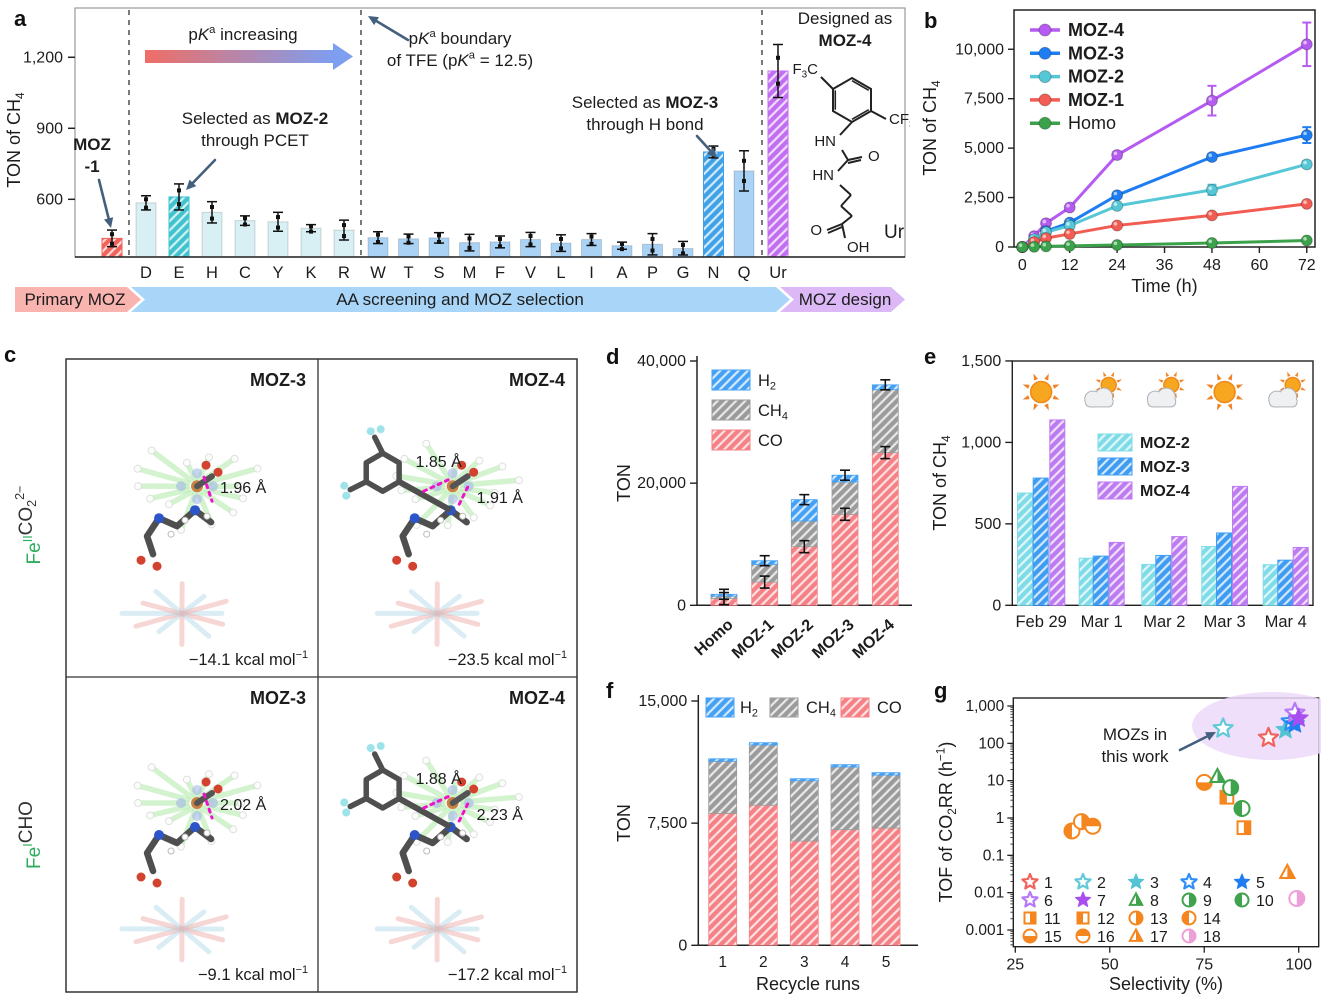 This screenshot has width=1321, height=999. I want to click on x-tick-label: 0, so click(1022, 265).